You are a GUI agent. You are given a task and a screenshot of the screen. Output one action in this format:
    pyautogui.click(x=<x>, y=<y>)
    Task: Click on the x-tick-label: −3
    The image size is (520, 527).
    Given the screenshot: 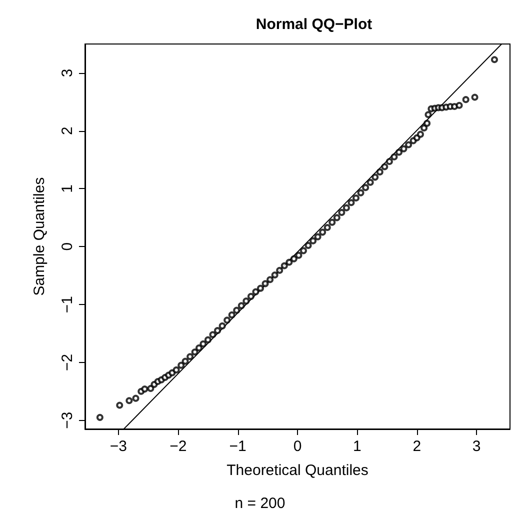 What is the action you would take?
    pyautogui.click(x=118, y=446)
    